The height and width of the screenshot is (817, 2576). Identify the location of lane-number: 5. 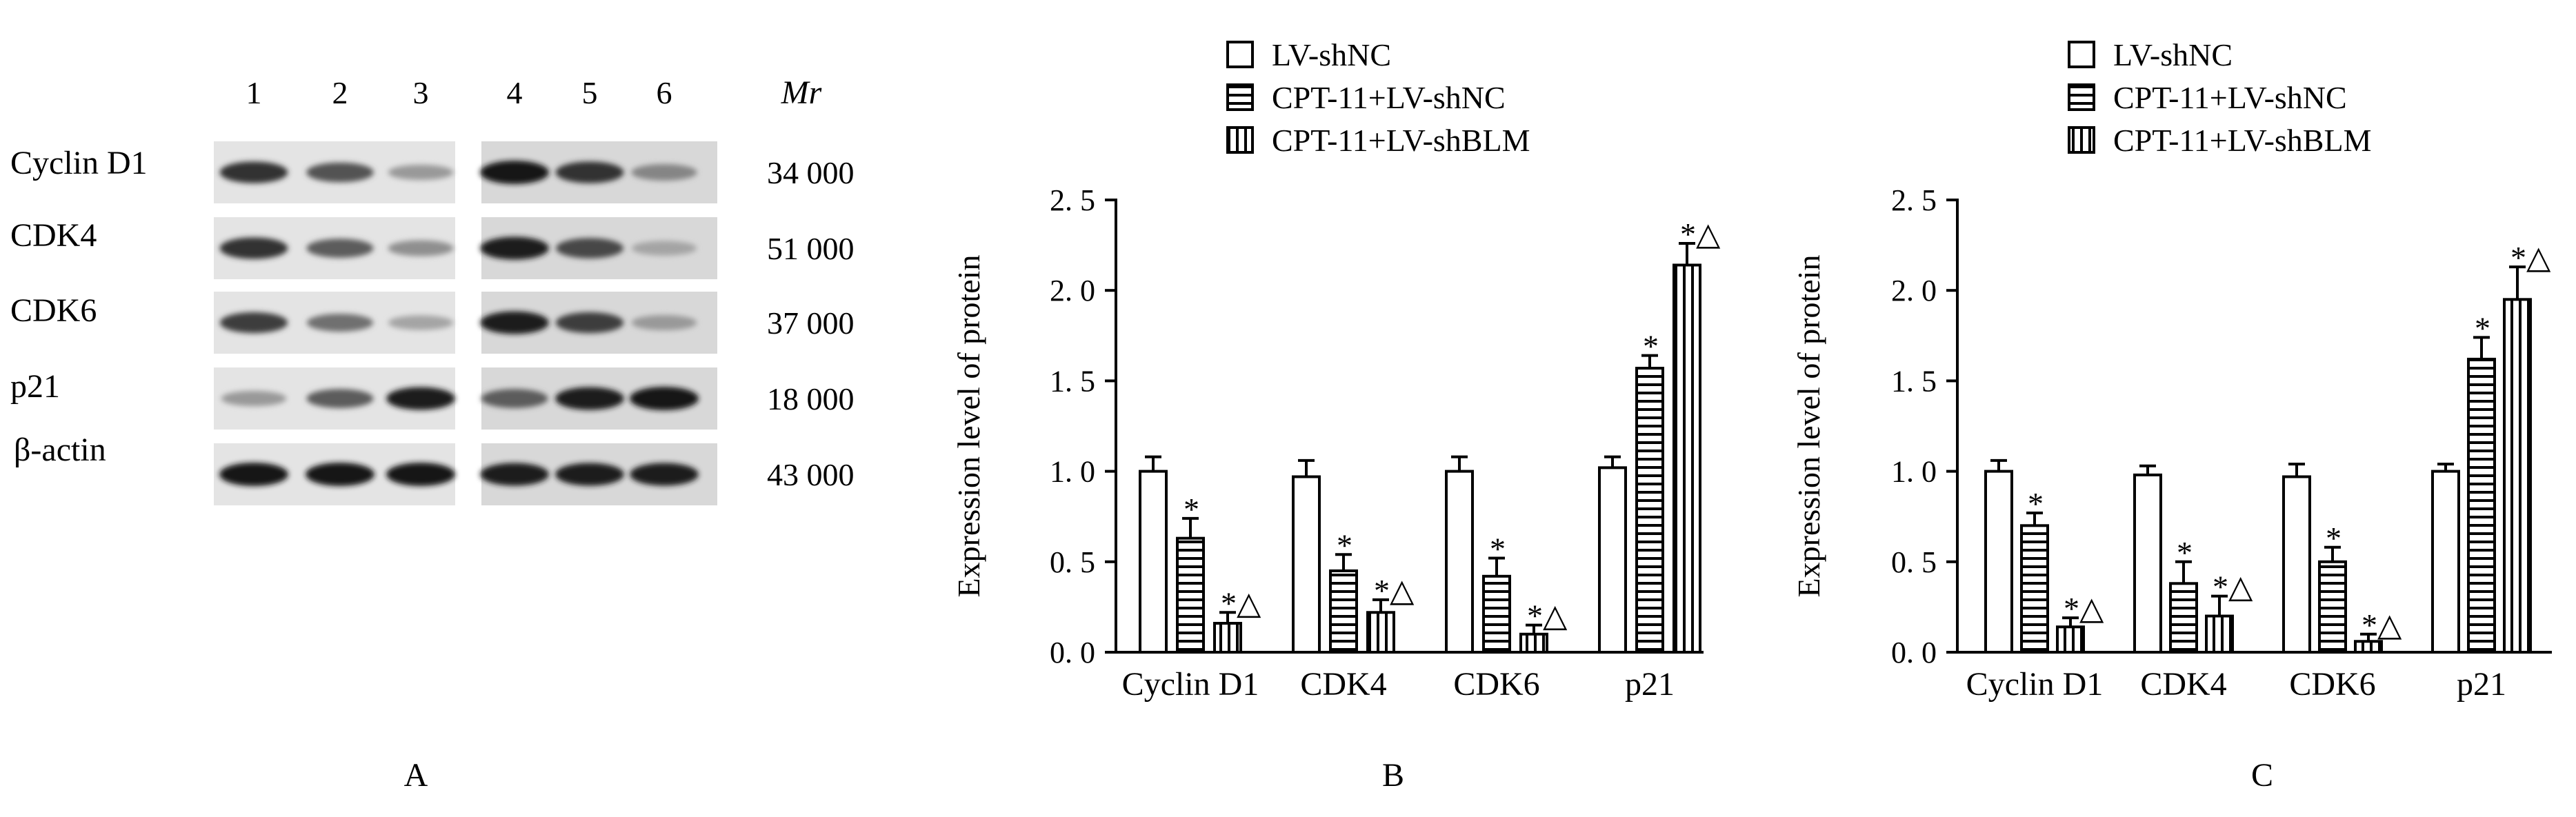
(590, 92).